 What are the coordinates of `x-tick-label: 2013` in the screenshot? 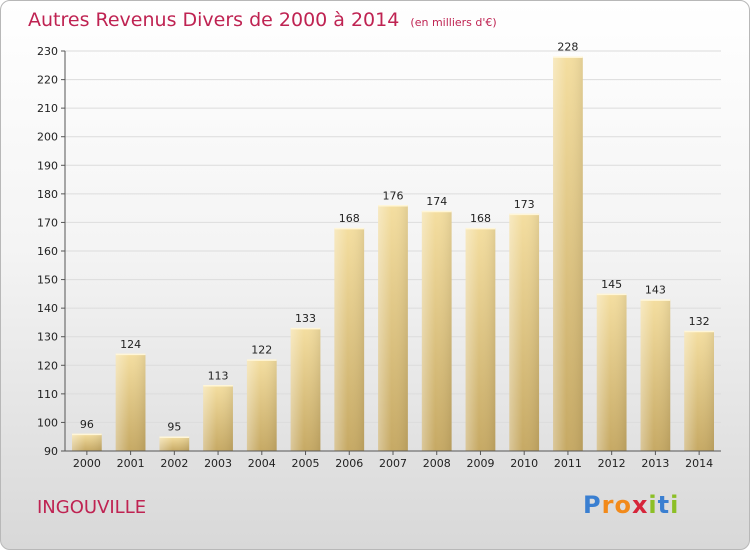 It's located at (655, 463).